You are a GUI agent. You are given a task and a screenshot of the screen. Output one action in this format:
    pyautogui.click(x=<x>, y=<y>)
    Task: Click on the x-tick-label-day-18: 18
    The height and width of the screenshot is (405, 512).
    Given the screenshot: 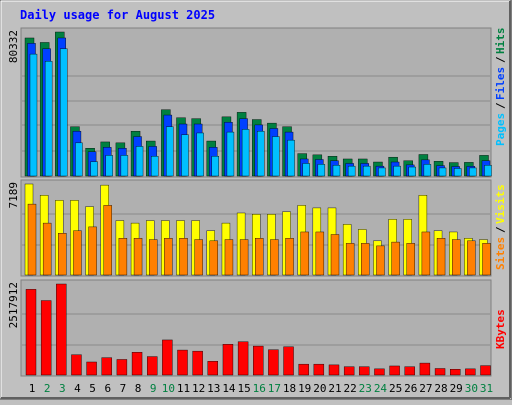 What is the action you would take?
    pyautogui.click(x=289, y=388)
    